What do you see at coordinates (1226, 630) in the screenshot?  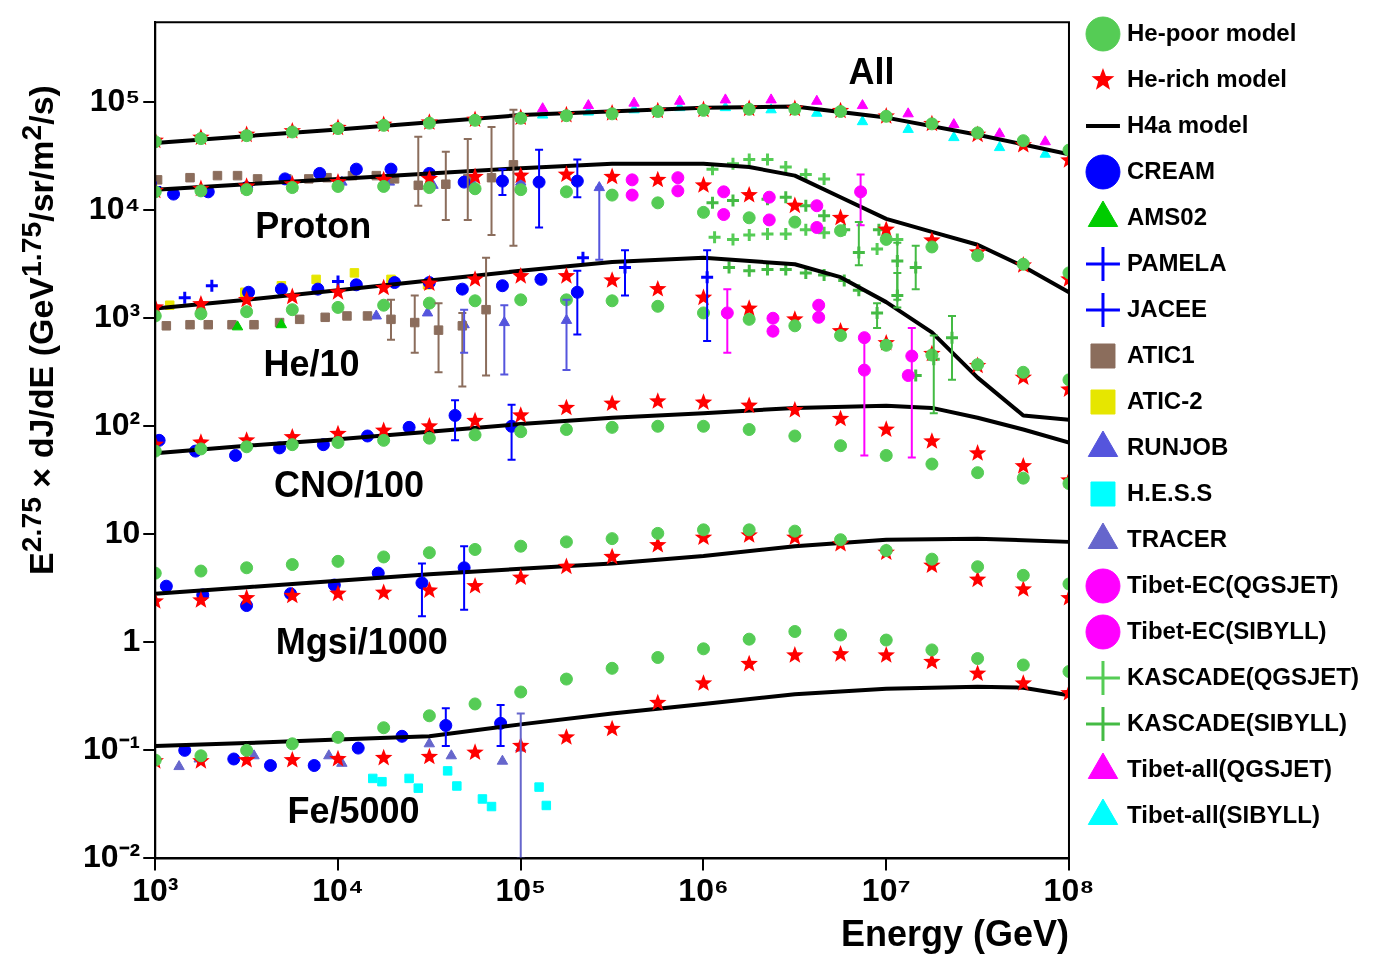 I see `legend-label: Tibet-EC(SIBYLL)` at bounding box center [1226, 630].